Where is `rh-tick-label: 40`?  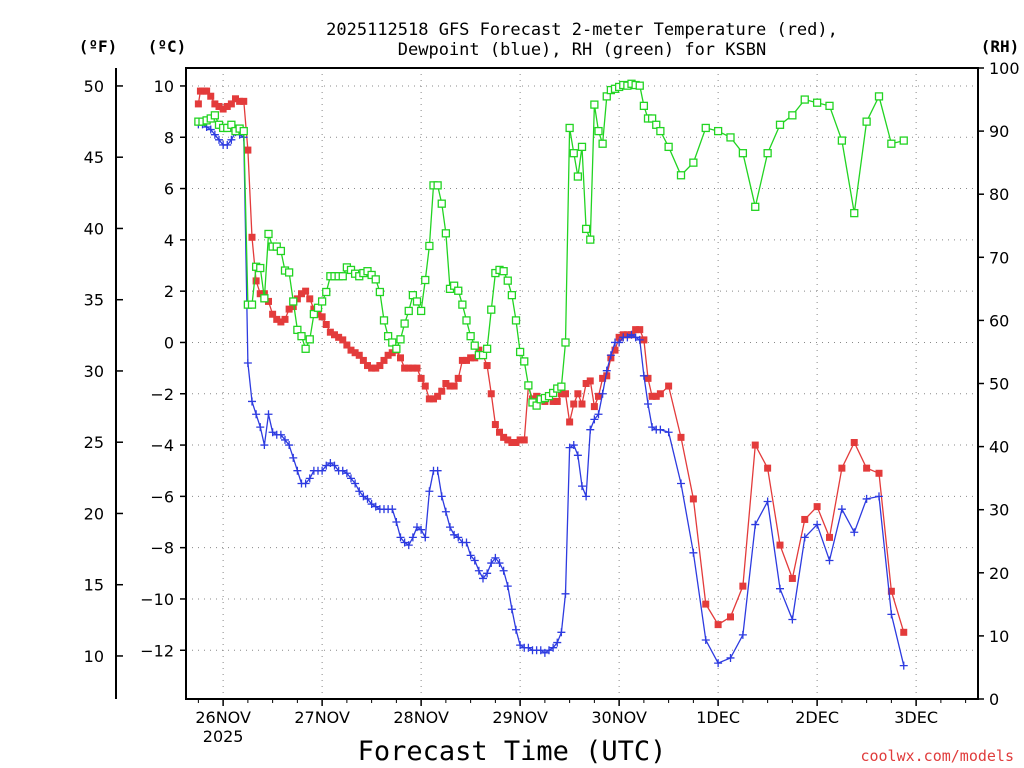 rh-tick-label: 40 is located at coordinates (999, 447).